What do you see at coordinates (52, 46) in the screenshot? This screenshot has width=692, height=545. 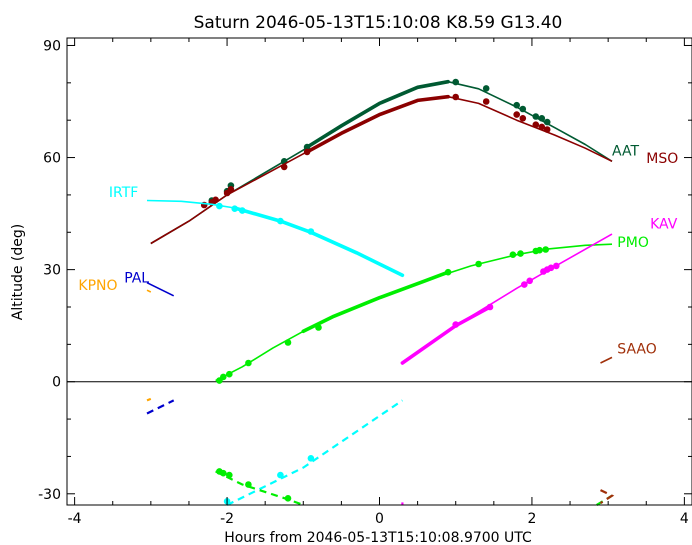 I see `y-tick-label: 90` at bounding box center [52, 46].